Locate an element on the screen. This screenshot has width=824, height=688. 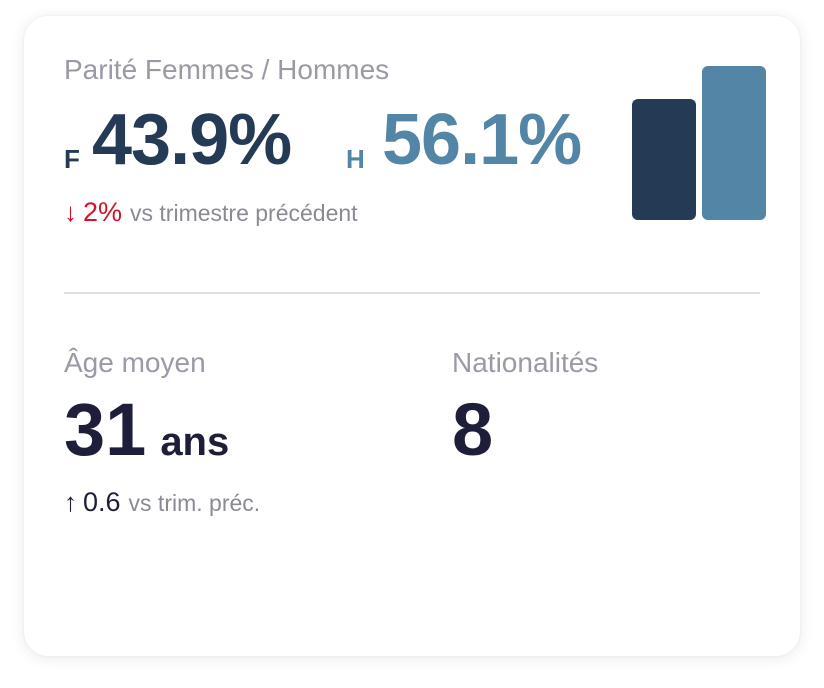
age-delta: ↑ 0.6 vs trim. préc. is located at coordinates (162, 504).